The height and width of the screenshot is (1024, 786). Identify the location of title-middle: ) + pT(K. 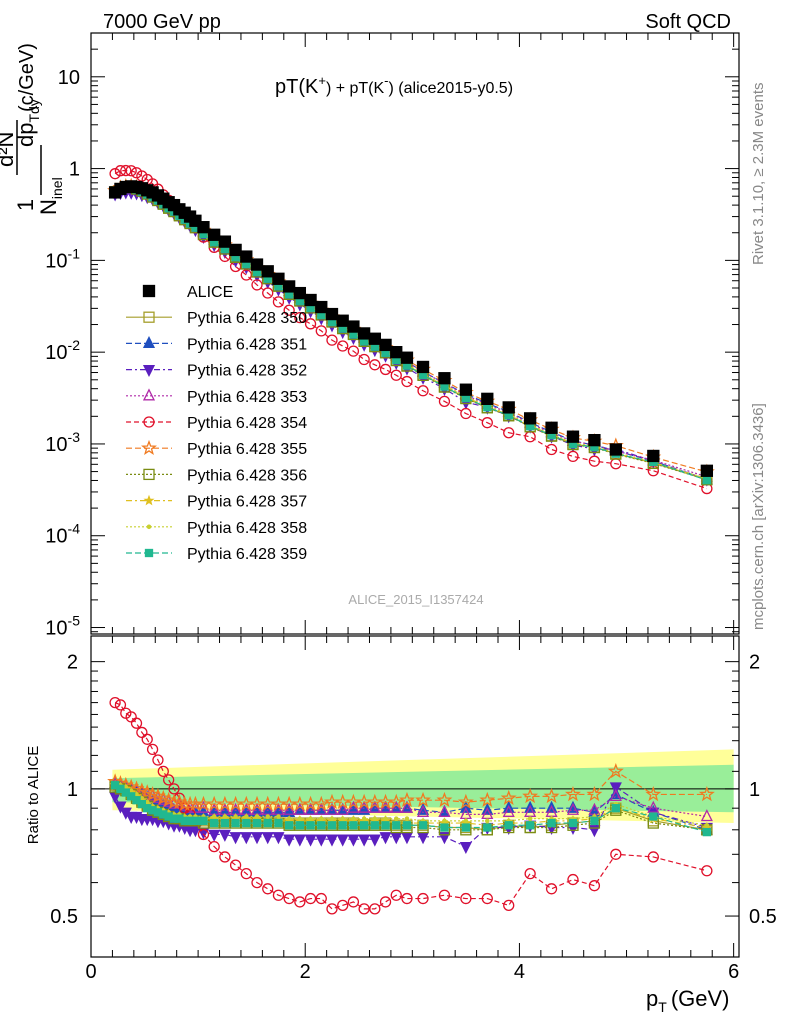
(355, 88).